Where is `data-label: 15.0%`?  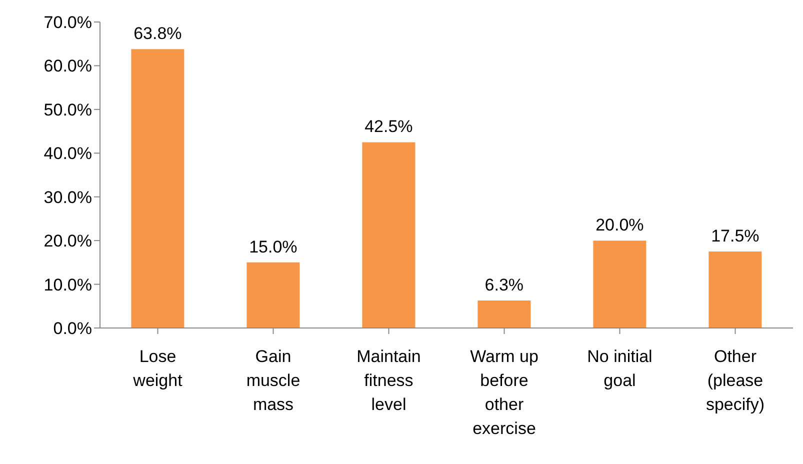
data-label: 15.0% is located at coordinates (273, 246).